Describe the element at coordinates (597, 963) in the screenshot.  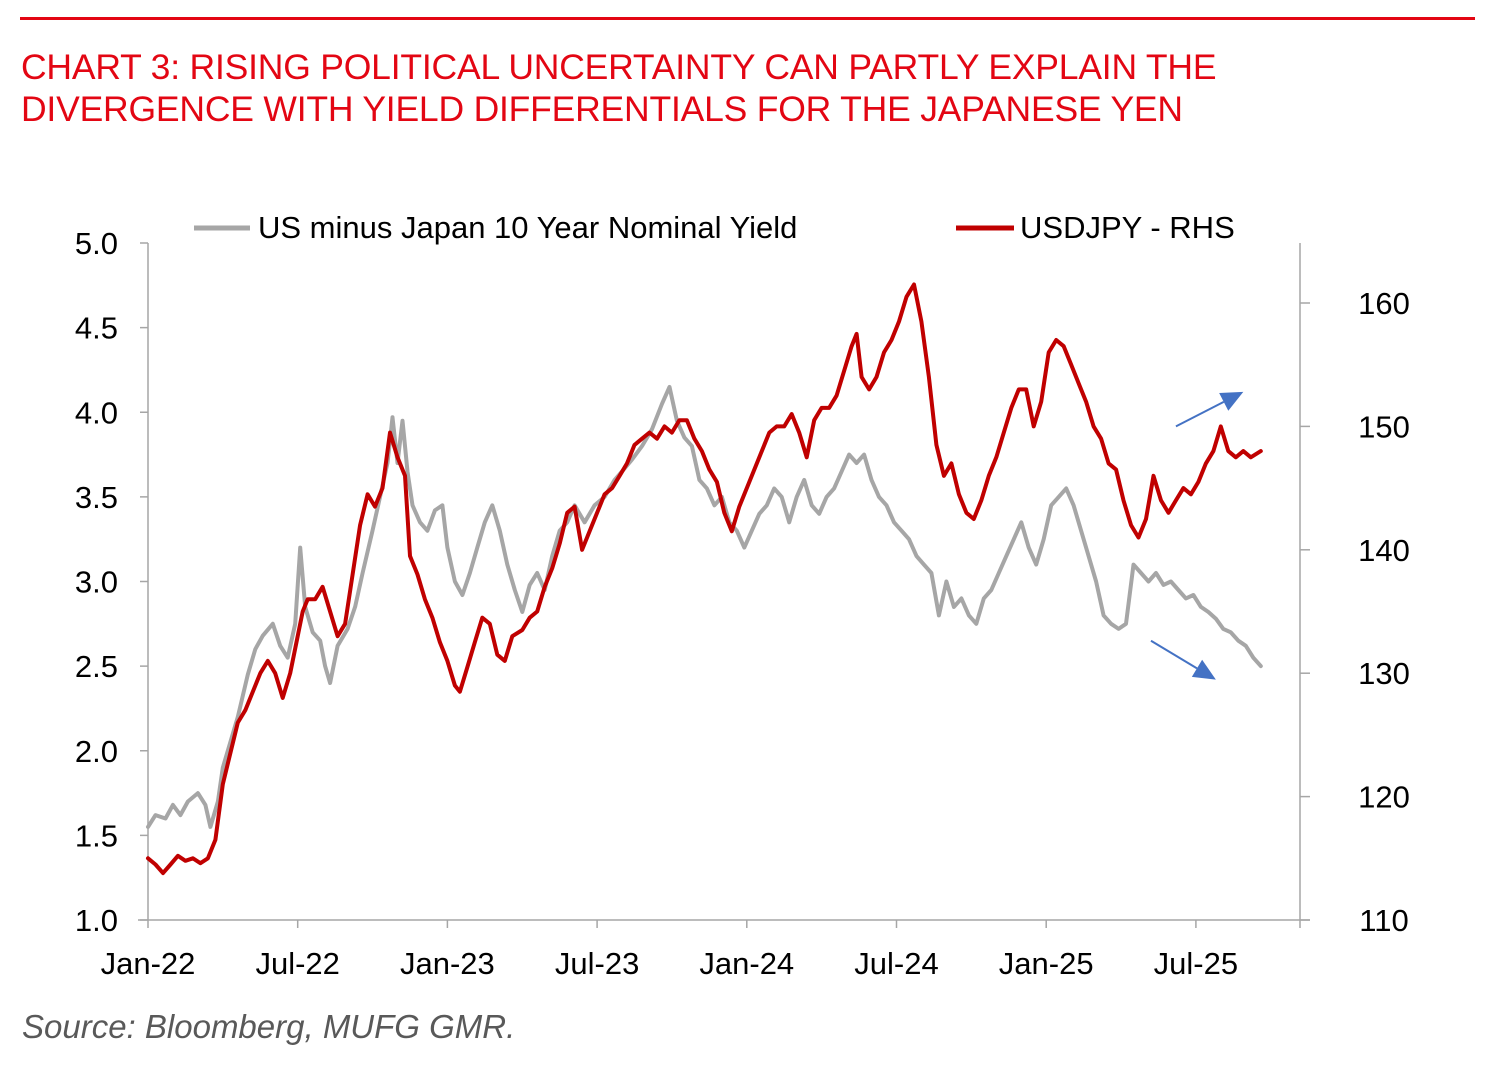
I see `x-axis-tick-label: Jul-23` at that location.